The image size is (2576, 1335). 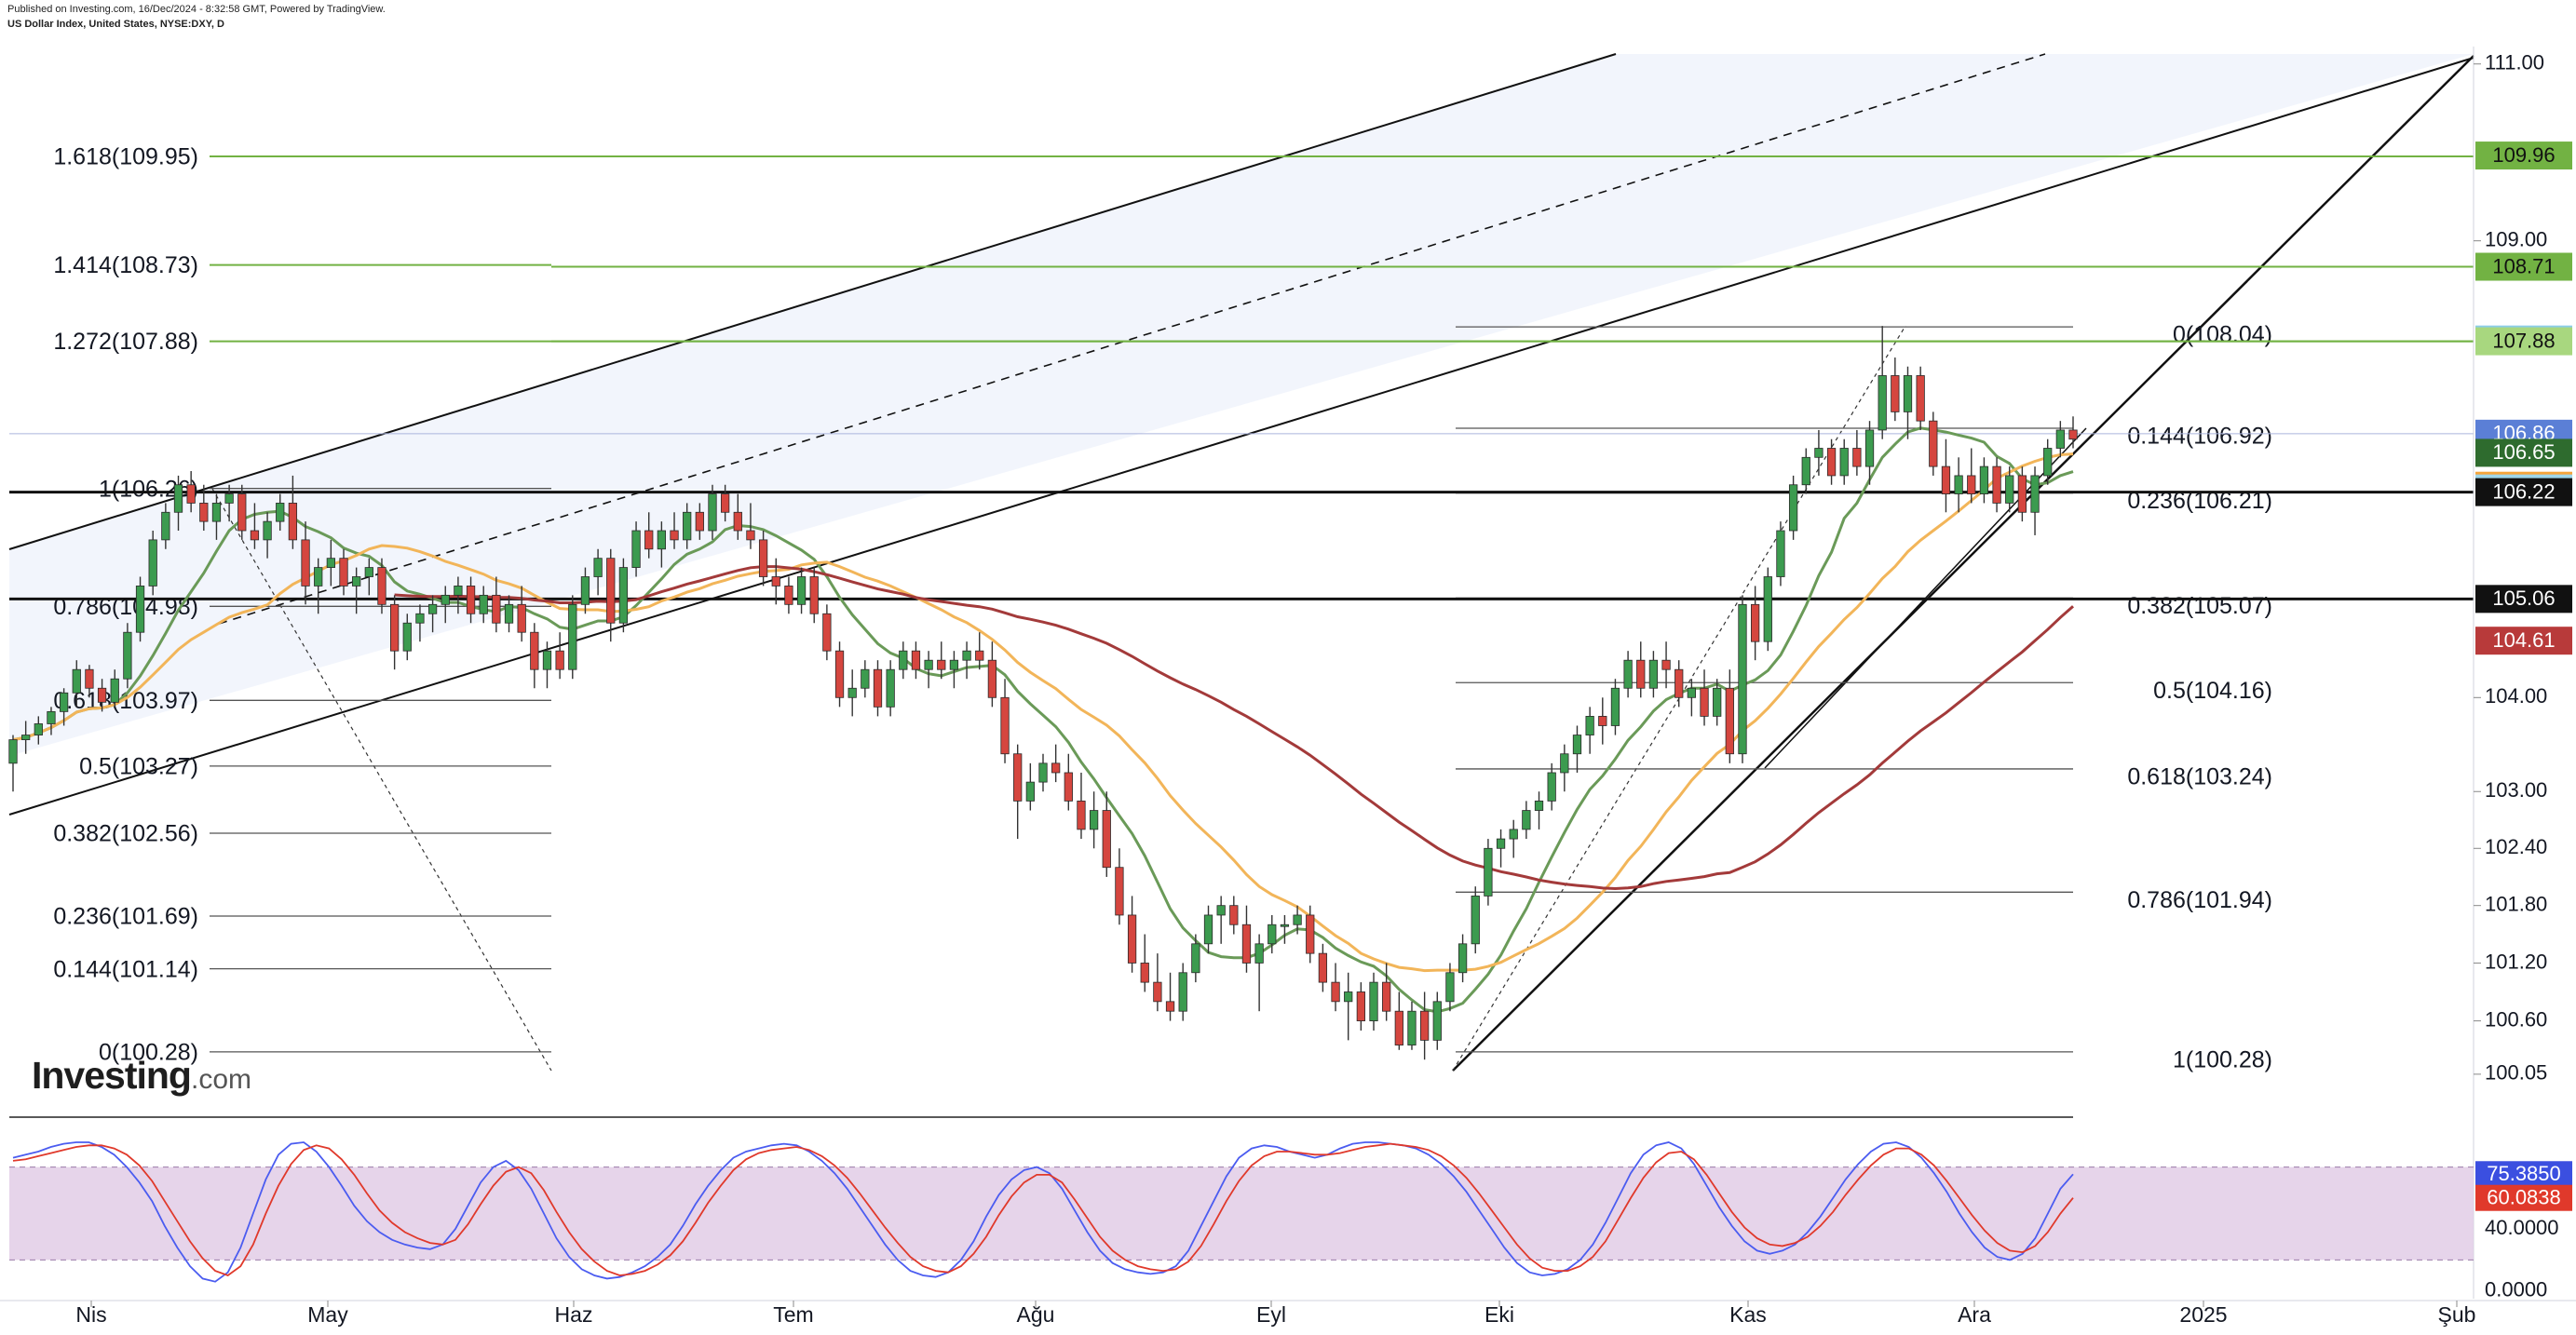 What do you see at coordinates (112, 1075) in the screenshot?
I see `logo-main: Investing` at bounding box center [112, 1075].